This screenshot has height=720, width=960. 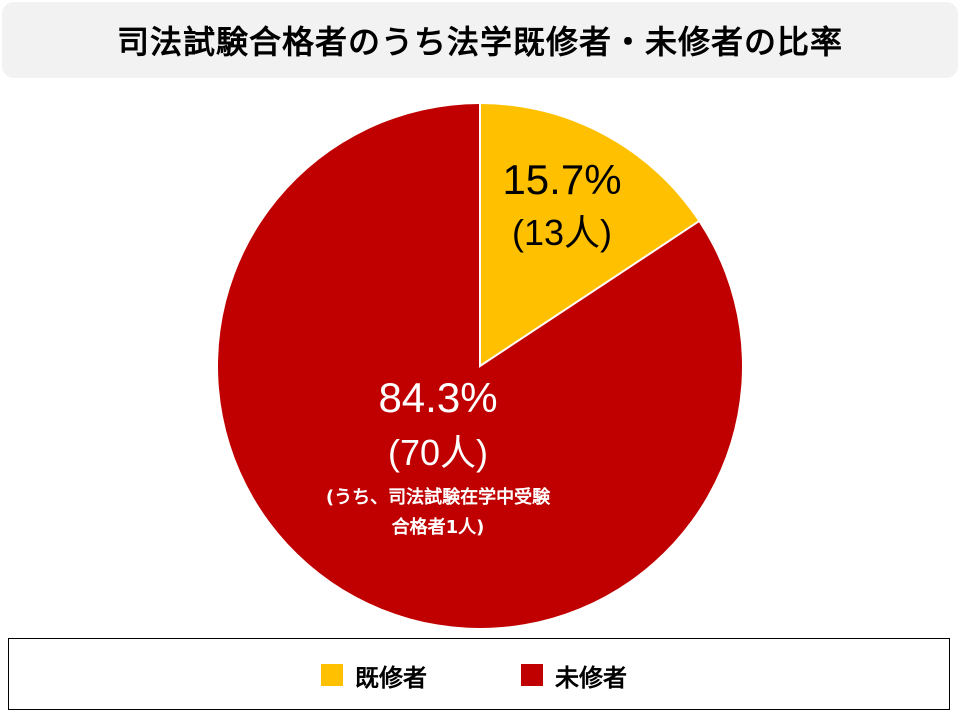 I want to click on legend-item-mishusha: 未修者, so click(x=574, y=675).